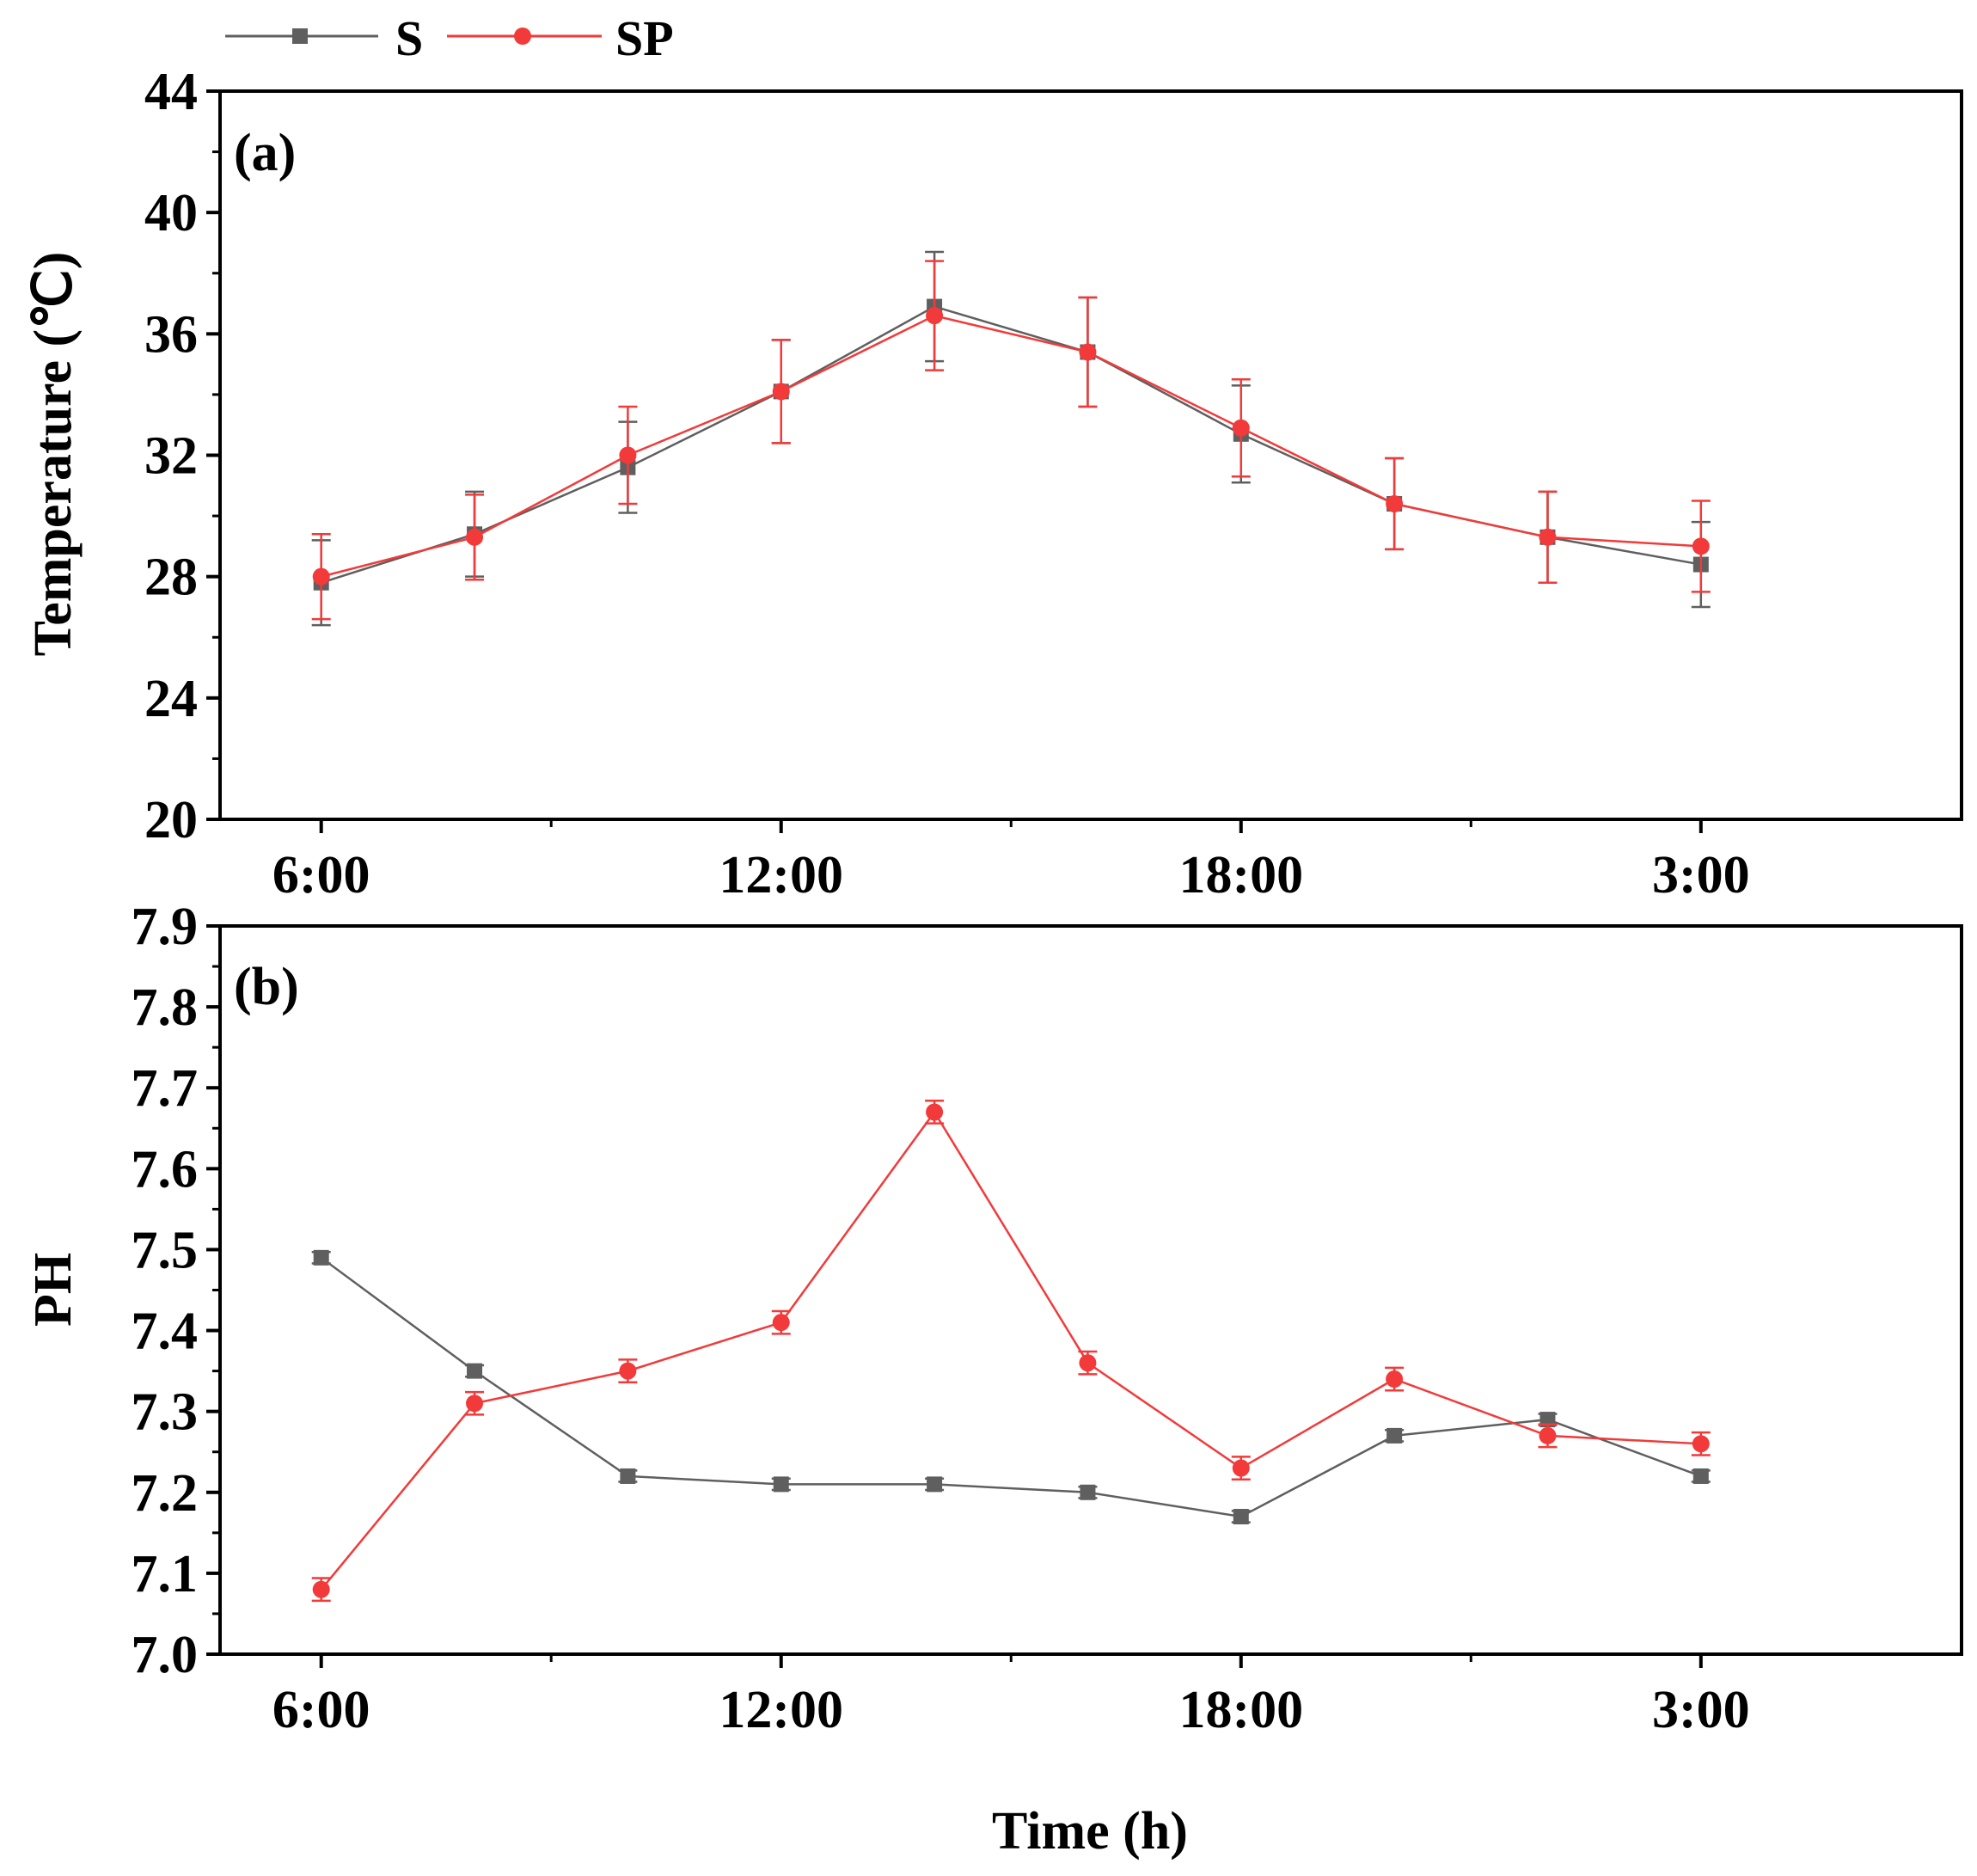 This screenshot has height=1876, width=1977. What do you see at coordinates (321, 875) in the screenshot?
I see `panel-a-xtick-label: 6:00` at bounding box center [321, 875].